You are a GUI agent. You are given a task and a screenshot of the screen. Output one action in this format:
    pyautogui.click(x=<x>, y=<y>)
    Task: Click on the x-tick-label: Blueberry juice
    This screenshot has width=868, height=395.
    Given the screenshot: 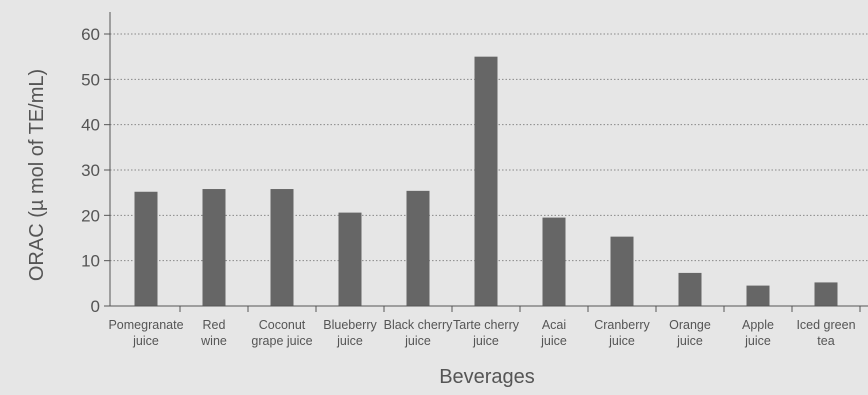 What is the action you would take?
    pyautogui.click(x=350, y=333)
    